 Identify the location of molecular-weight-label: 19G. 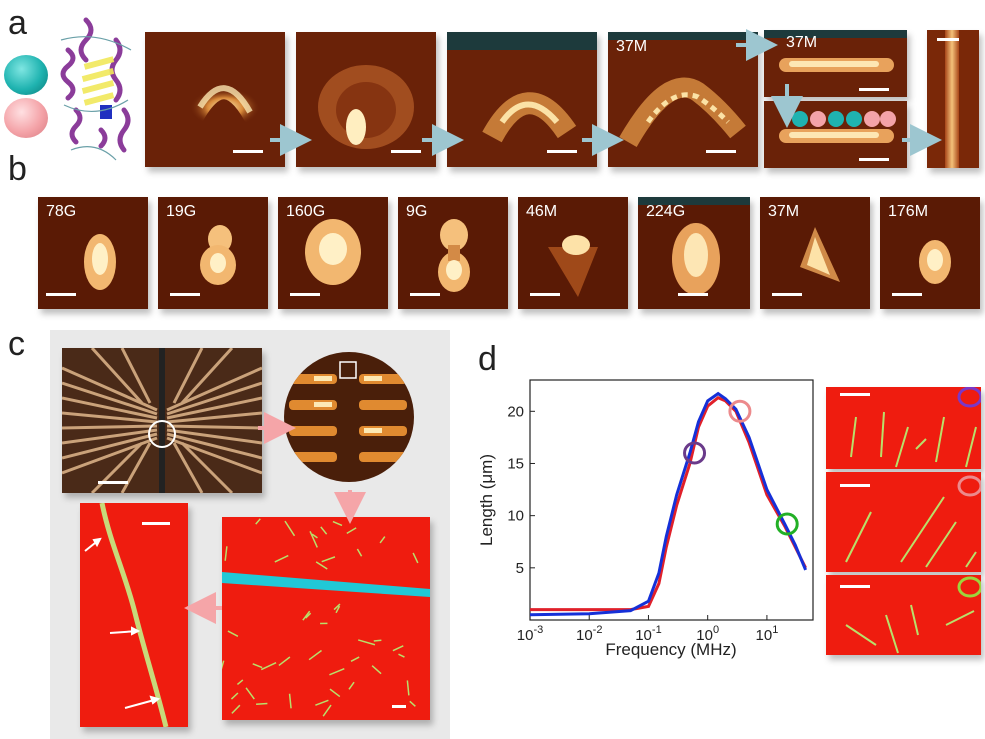
(181, 211).